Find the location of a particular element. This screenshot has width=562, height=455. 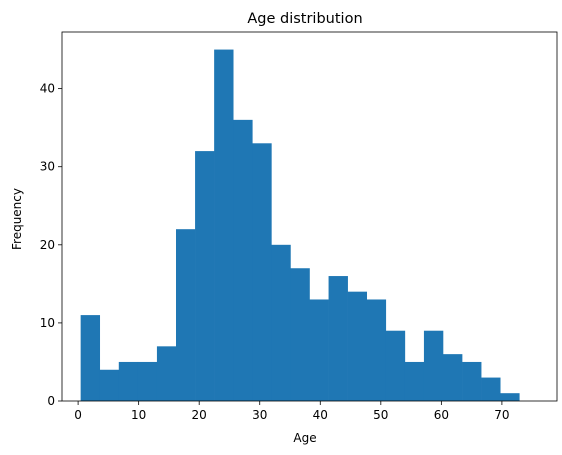

y-axis: 0 10 20 30 40 is located at coordinates (51, 245).